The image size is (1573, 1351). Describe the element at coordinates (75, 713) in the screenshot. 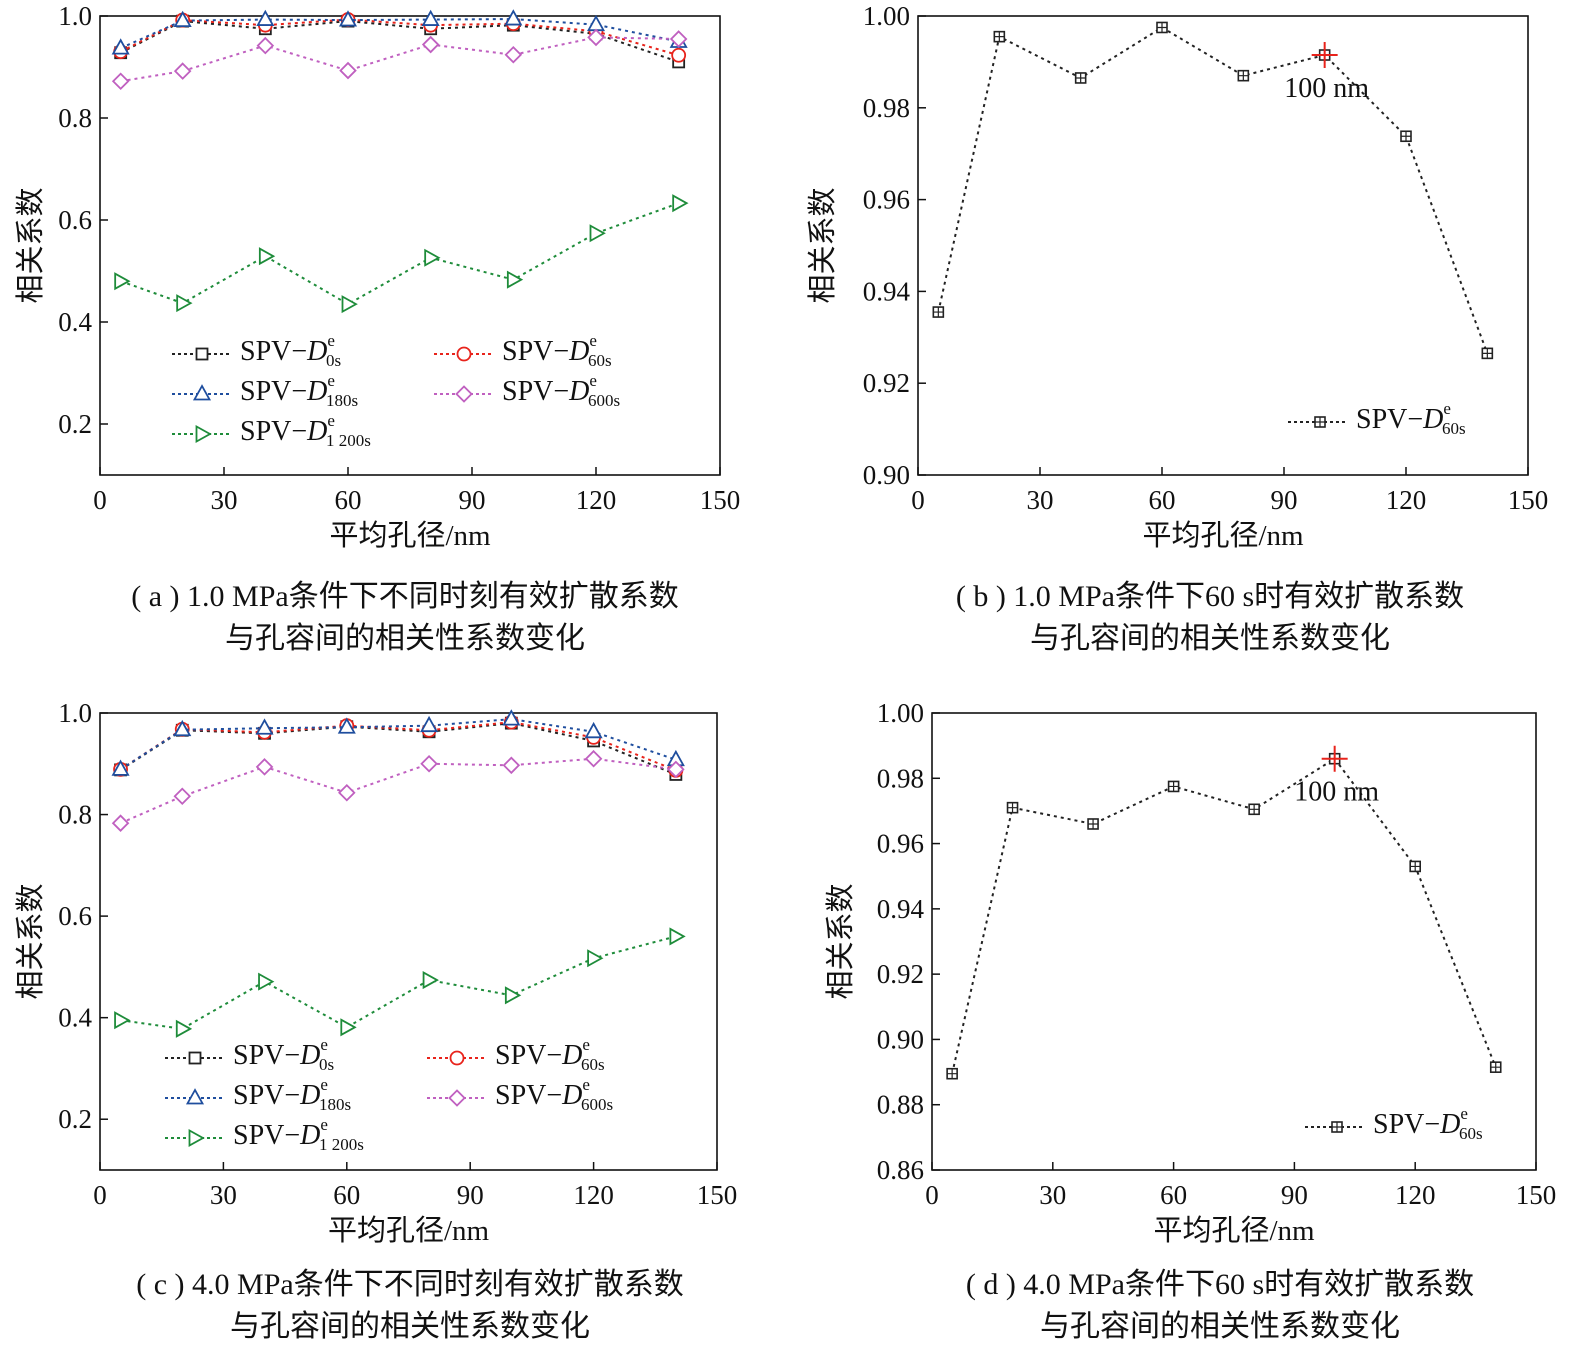

I see `y-tick-label: 1.0` at that location.